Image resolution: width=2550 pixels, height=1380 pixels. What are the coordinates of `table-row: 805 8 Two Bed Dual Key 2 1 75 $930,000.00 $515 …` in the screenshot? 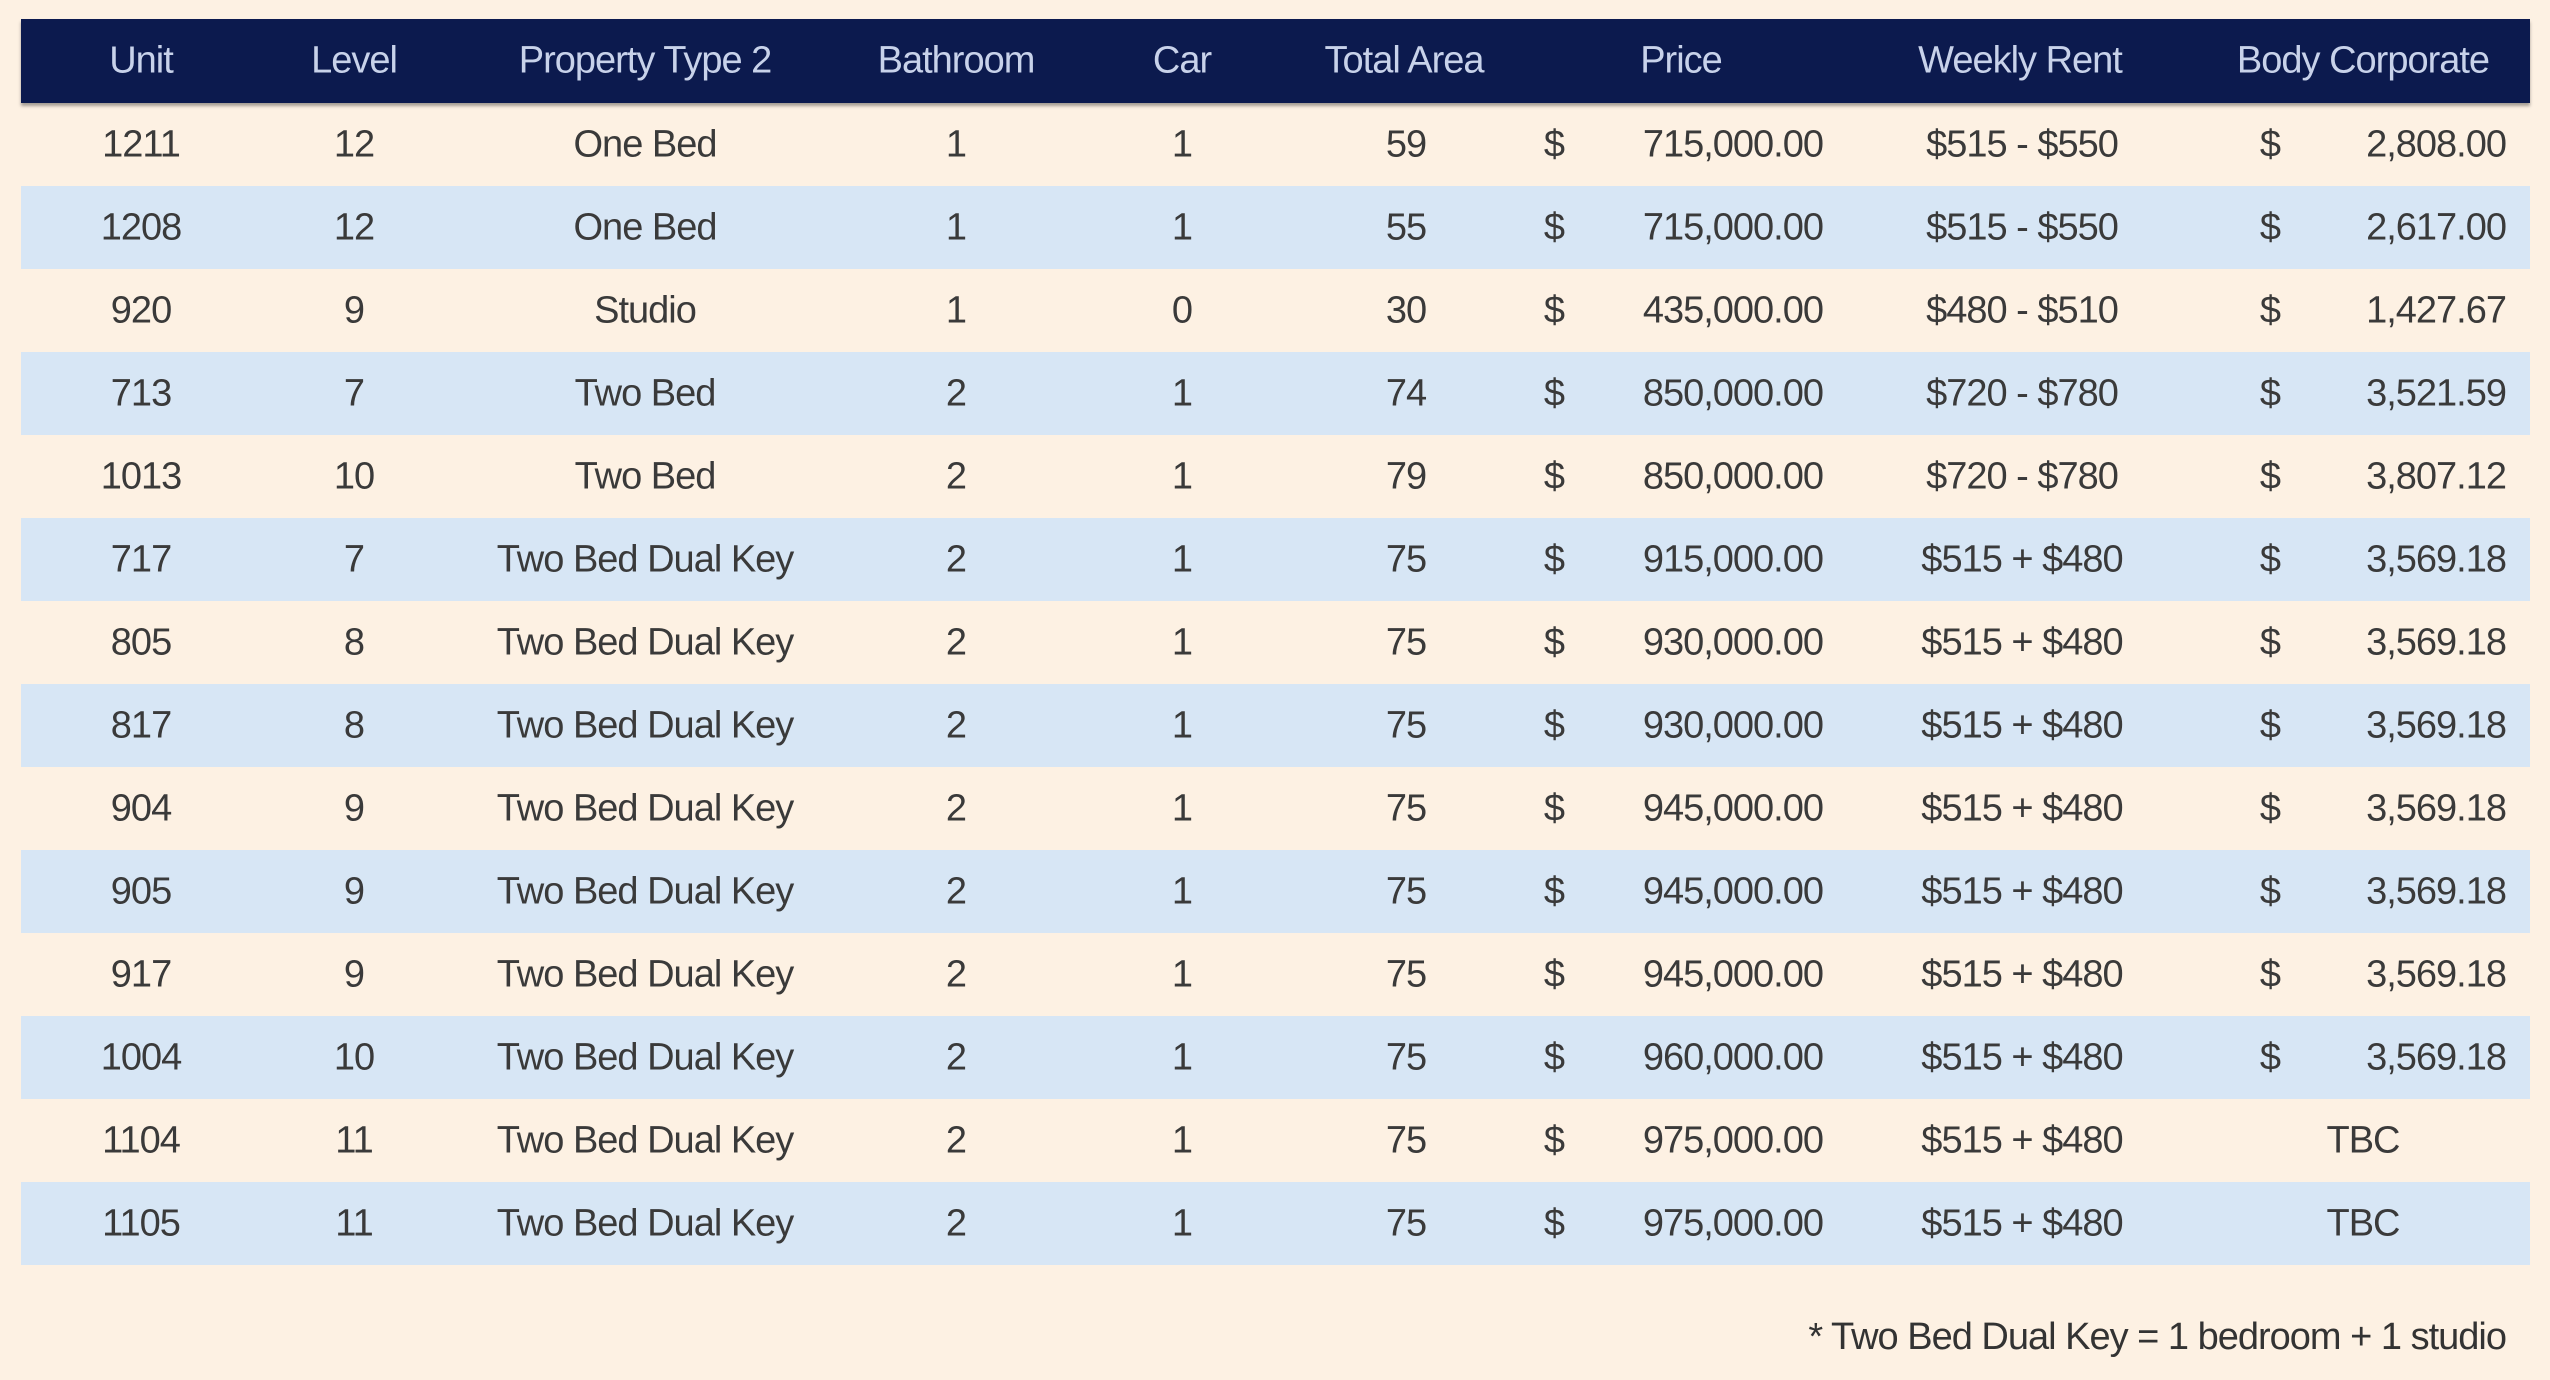 It's located at (1275, 642).